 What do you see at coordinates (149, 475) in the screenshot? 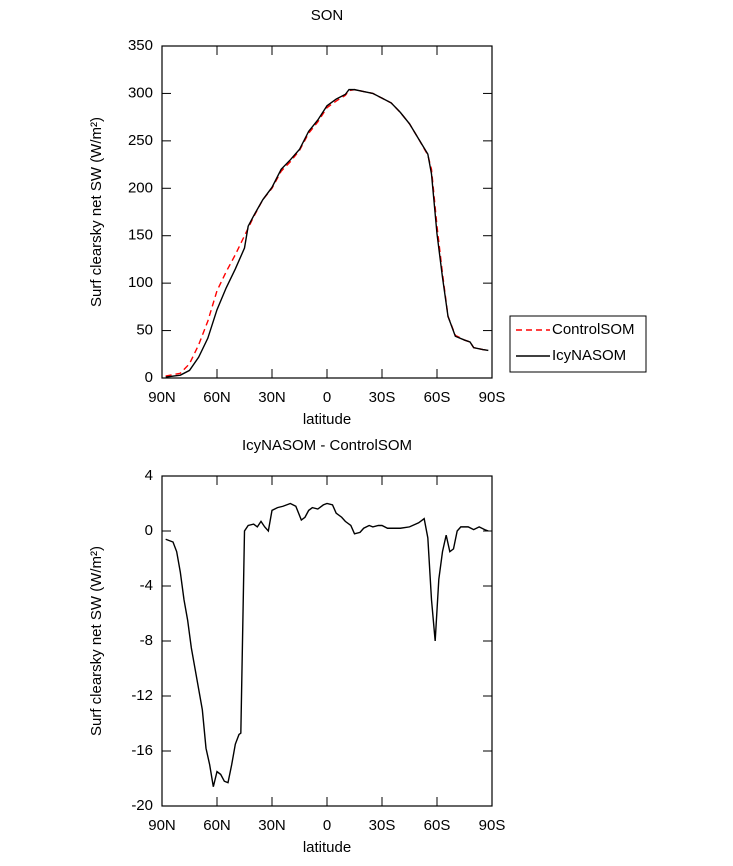
I see `y-tick-label: 4` at bounding box center [149, 475].